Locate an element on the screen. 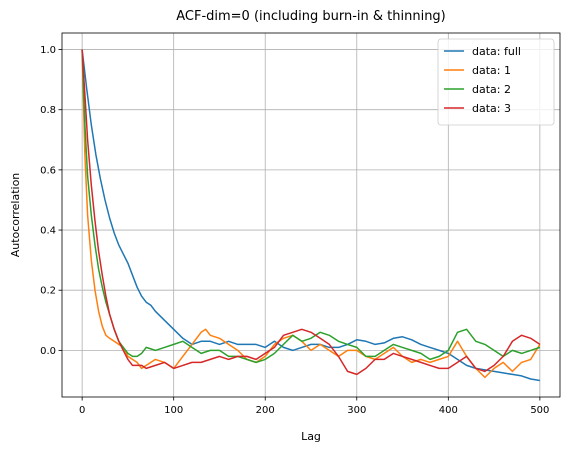 This screenshot has width=567, height=453. x-axis-ticks: 0 100 200 300 400 500 is located at coordinates (314, 406).